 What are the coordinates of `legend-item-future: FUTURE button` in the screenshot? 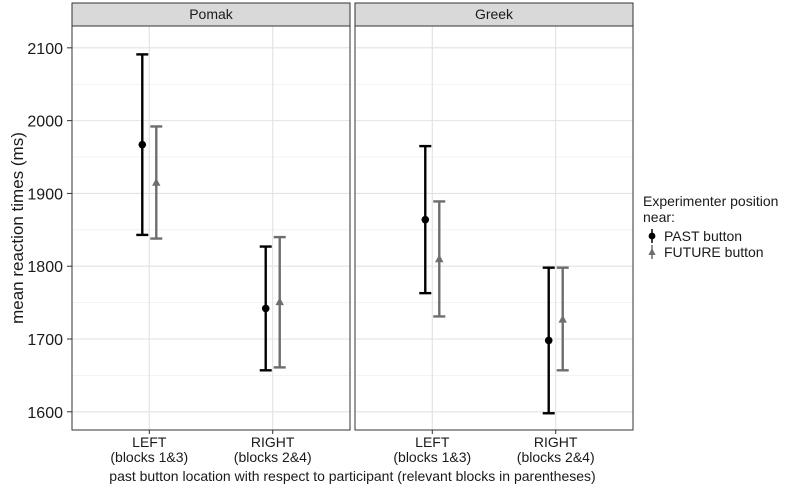 It's located at (722, 252).